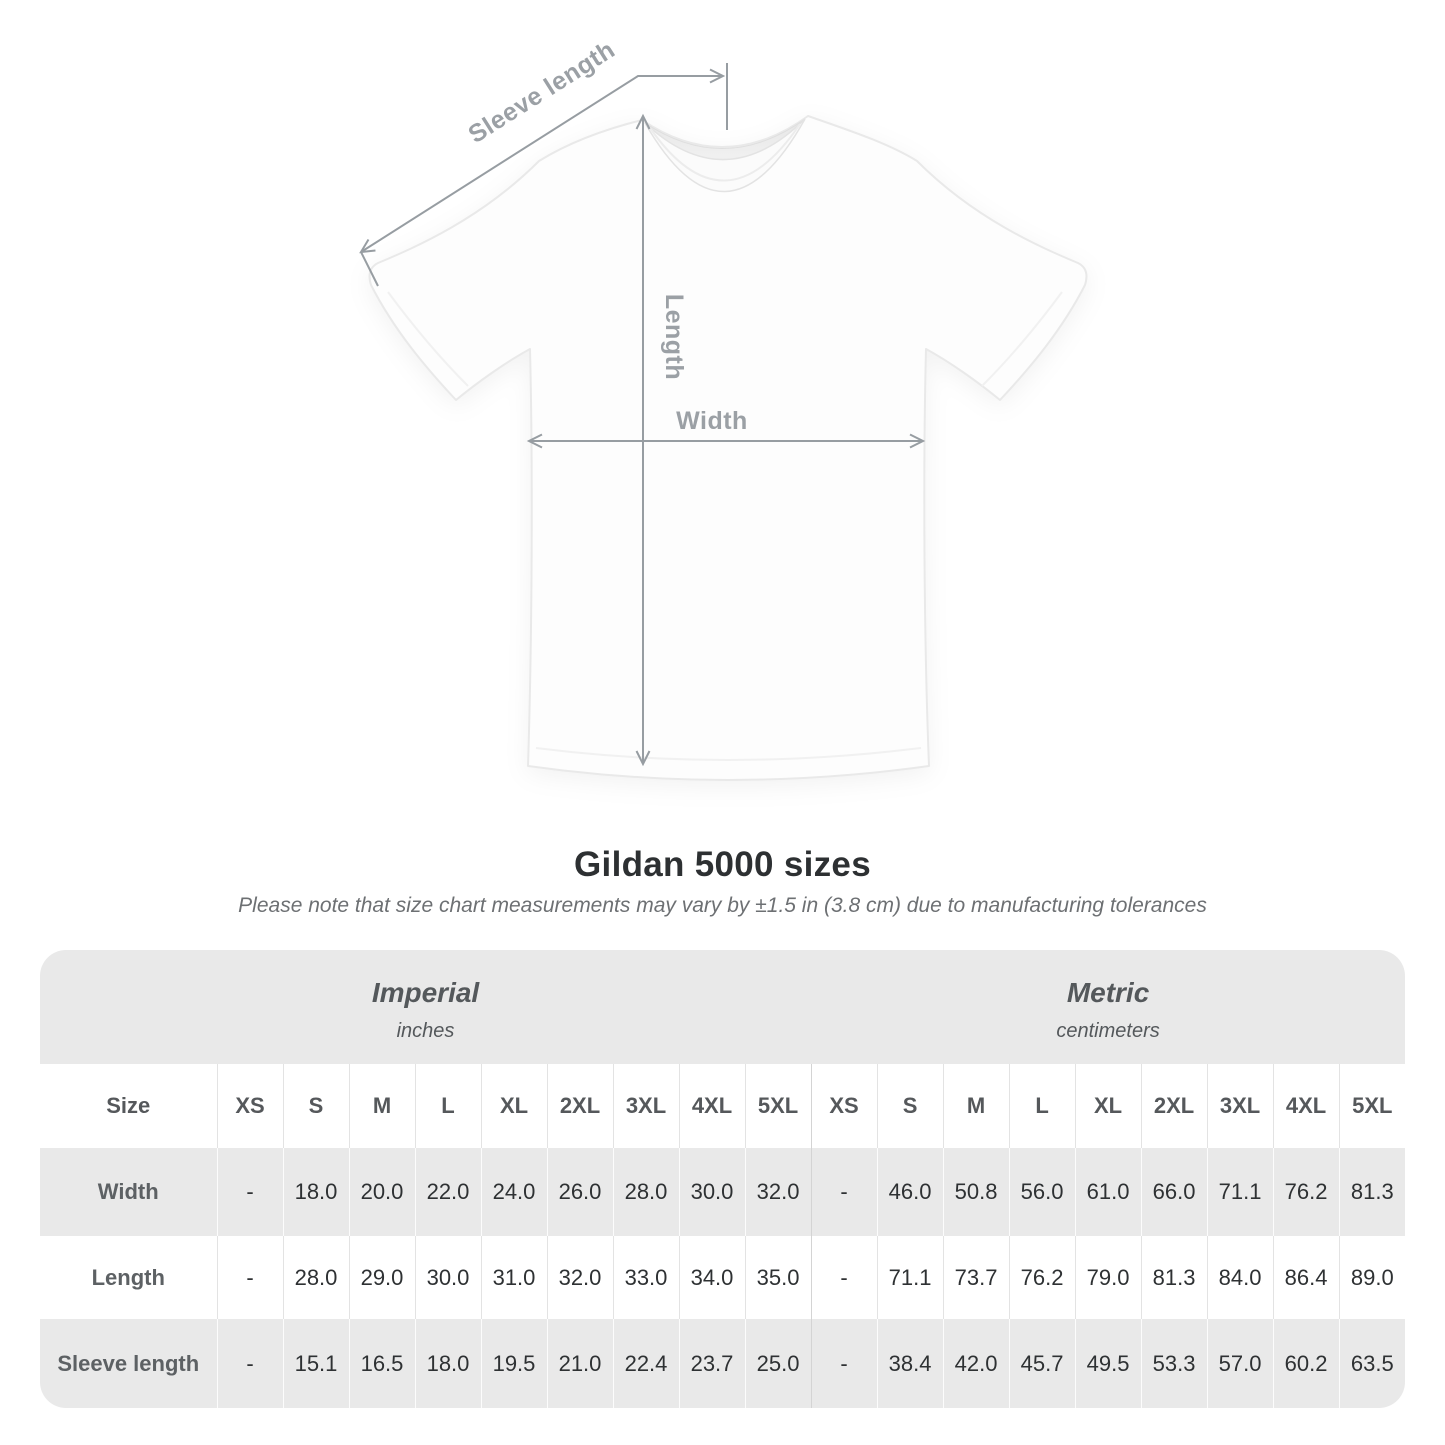 The image size is (1445, 1445). I want to click on value-cell: 22.0, so click(447, 1192).